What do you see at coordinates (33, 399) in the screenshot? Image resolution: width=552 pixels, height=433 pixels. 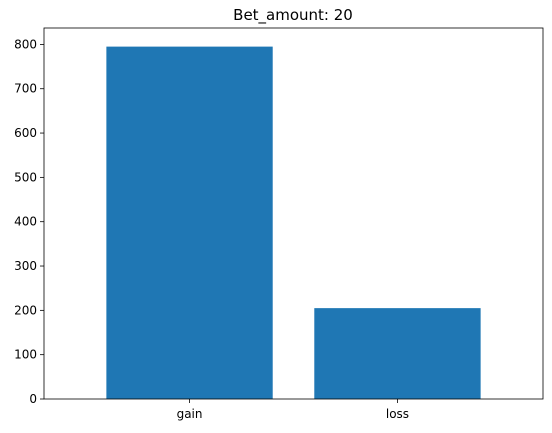 I see `y-tick-label-0: 0` at bounding box center [33, 399].